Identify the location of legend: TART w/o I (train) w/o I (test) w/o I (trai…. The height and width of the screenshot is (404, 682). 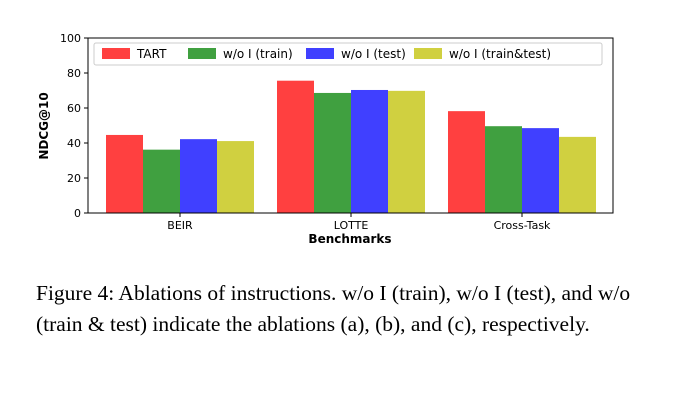
(348, 54).